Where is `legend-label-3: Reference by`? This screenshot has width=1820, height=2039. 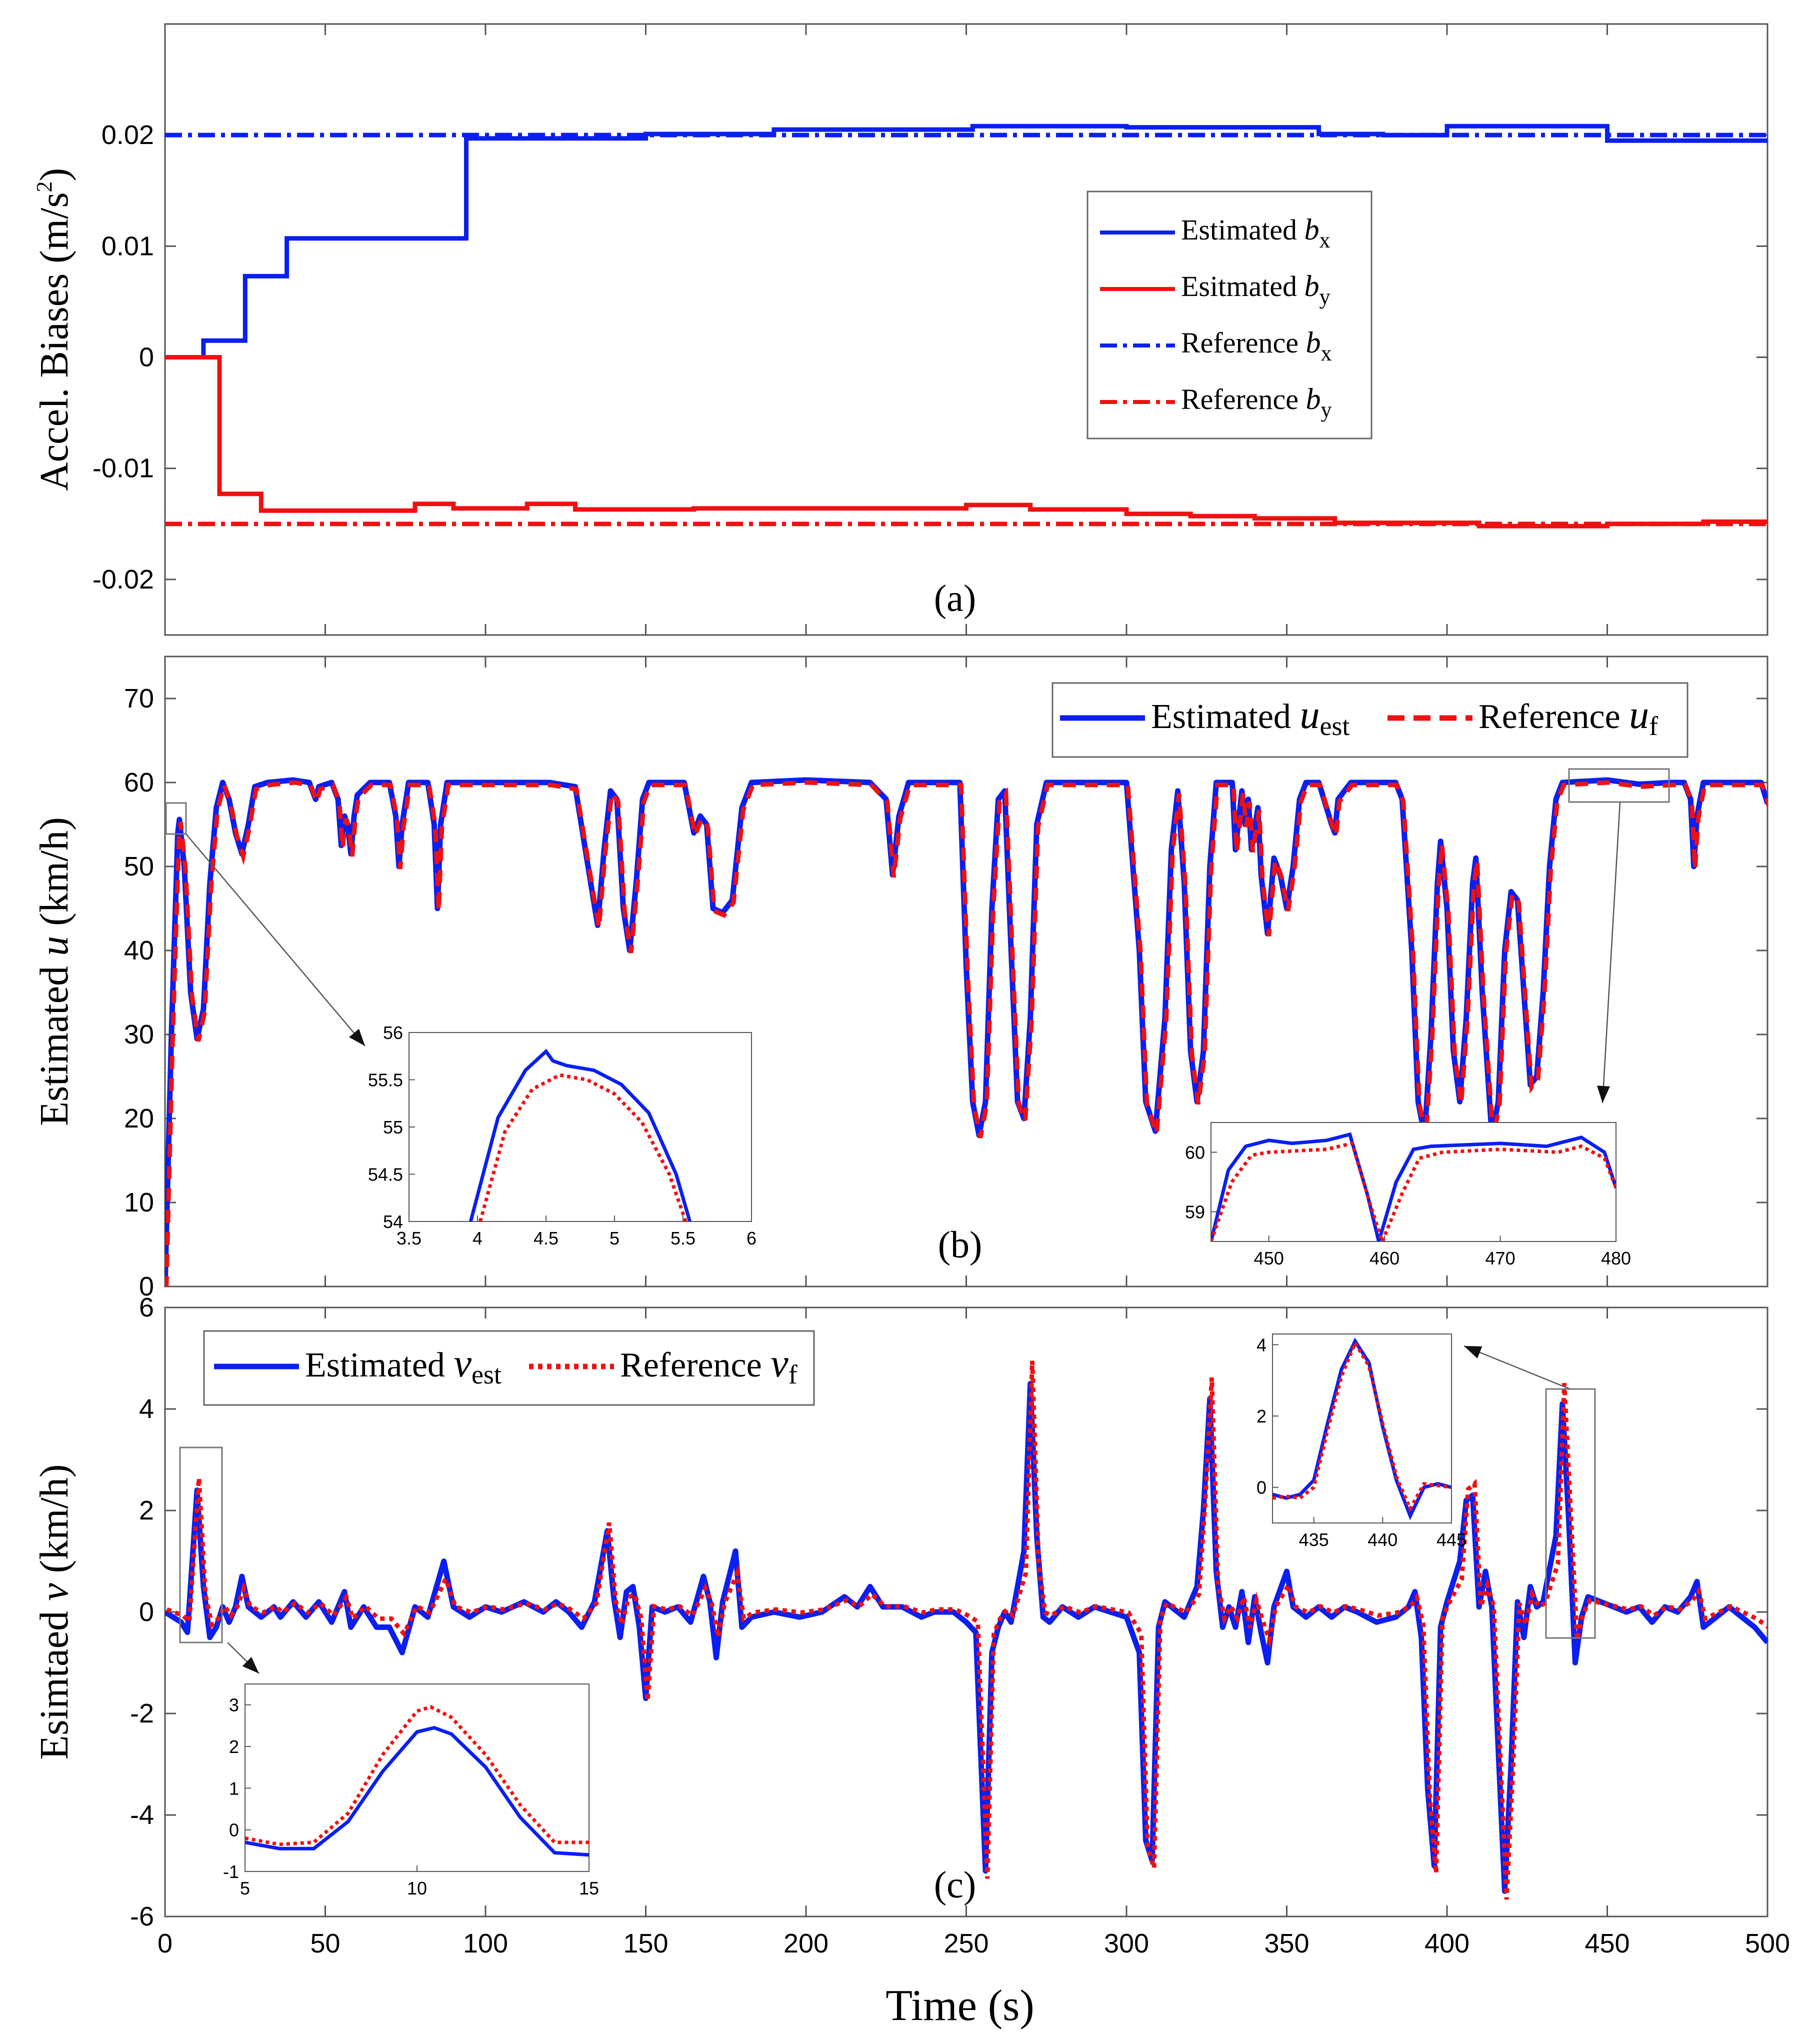 legend-label-3: Reference by is located at coordinates (1256, 402).